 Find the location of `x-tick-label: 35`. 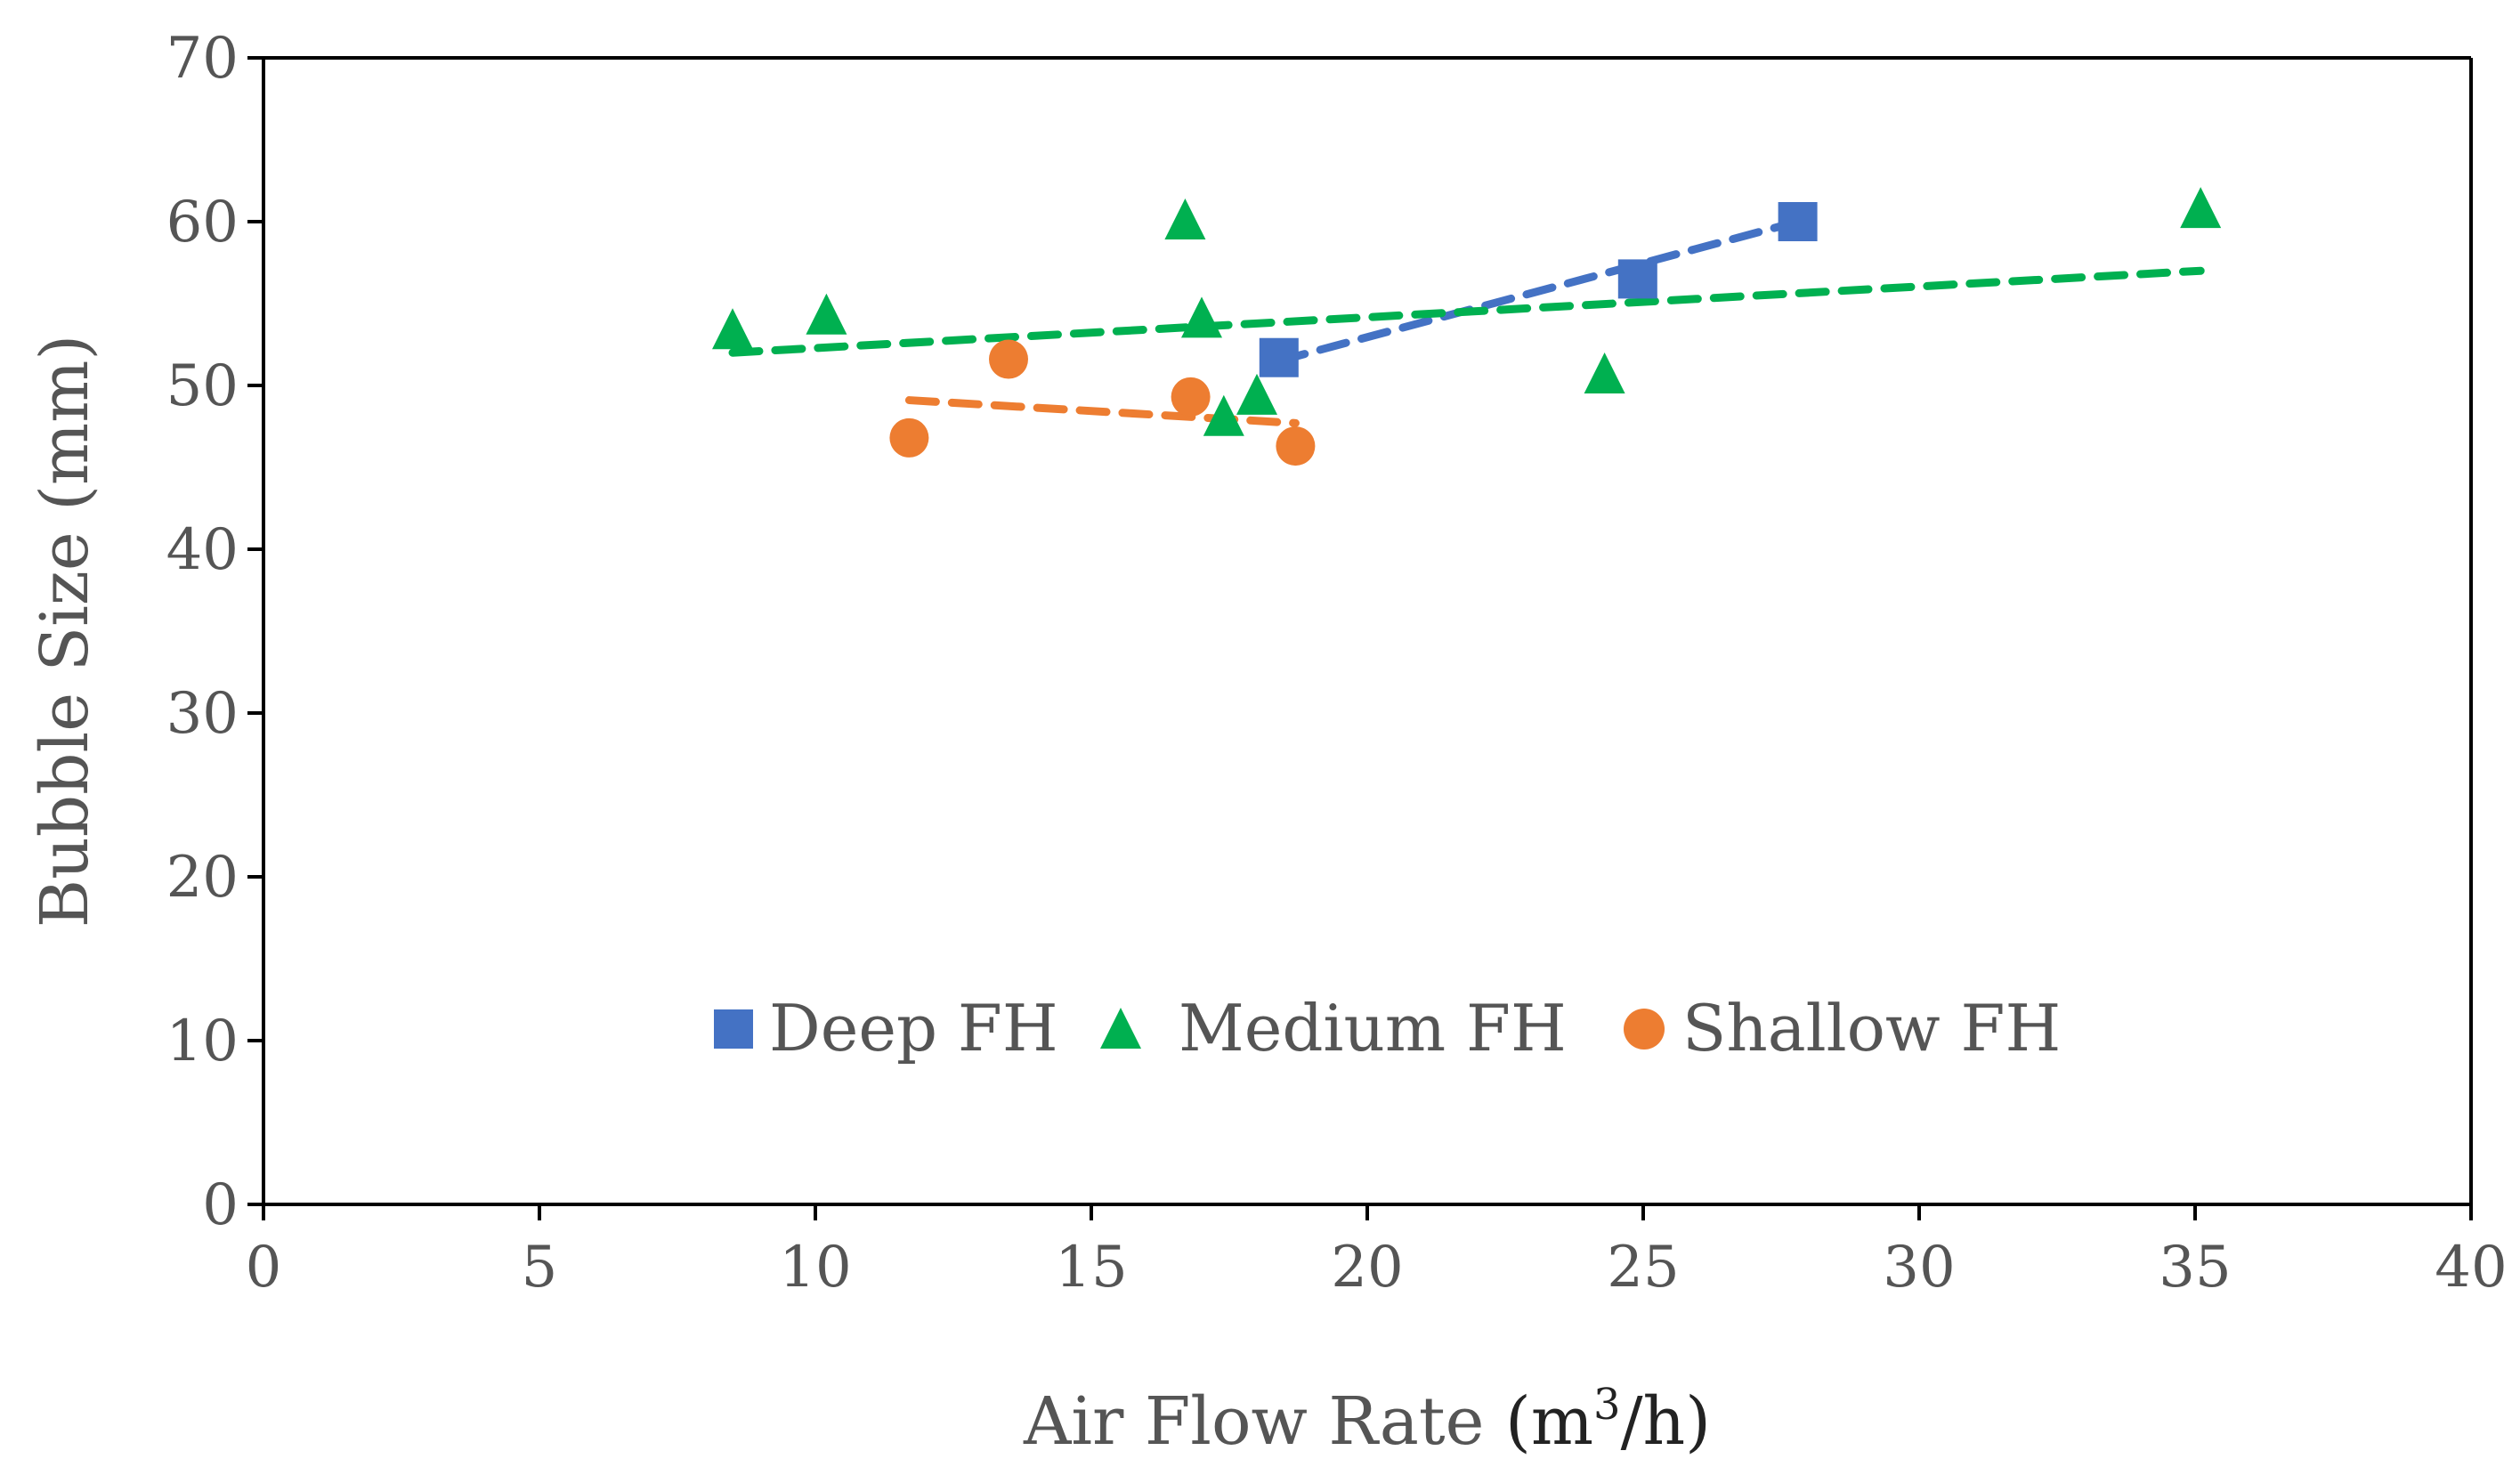

x-tick-label: 35 is located at coordinates (2195, 1268).